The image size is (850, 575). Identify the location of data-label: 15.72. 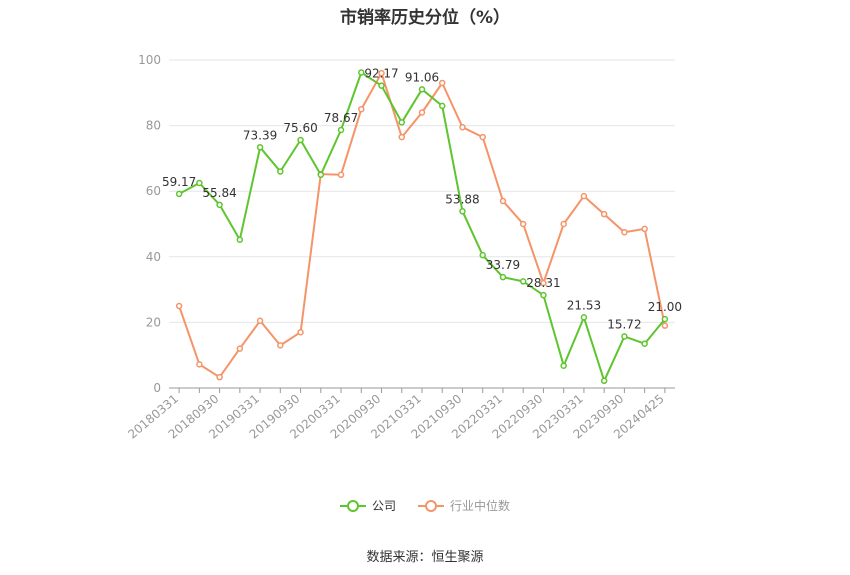
(624, 324).